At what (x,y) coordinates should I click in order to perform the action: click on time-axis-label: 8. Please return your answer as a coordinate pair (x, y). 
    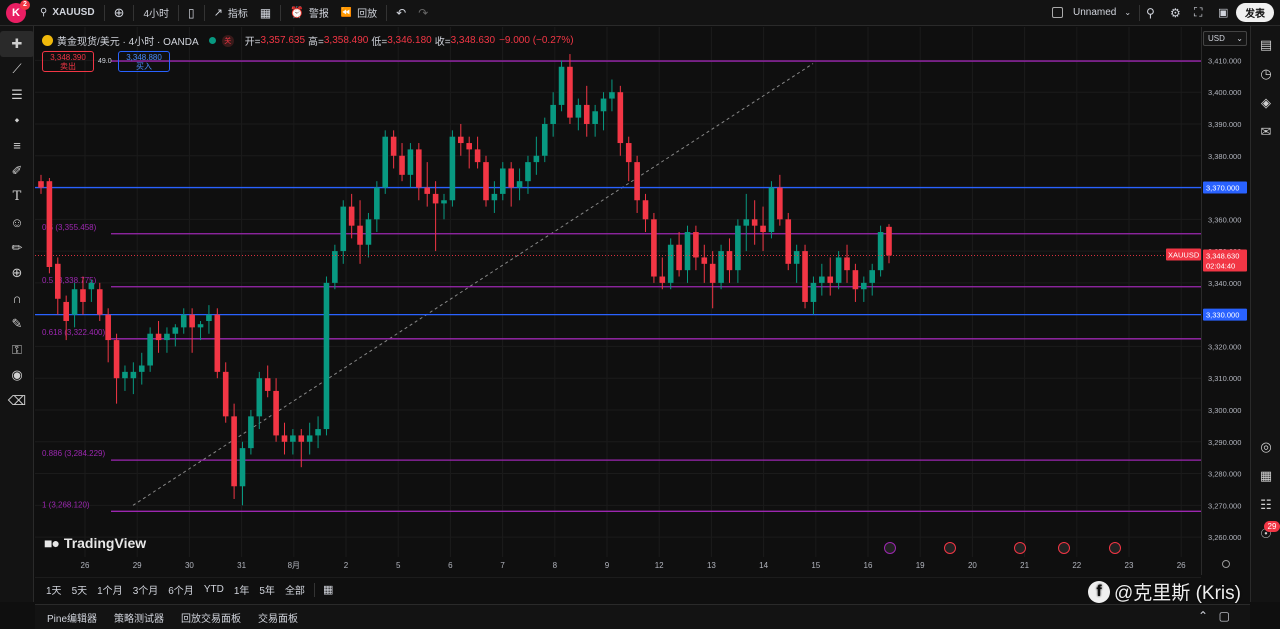
    Looking at the image, I should click on (555, 565).